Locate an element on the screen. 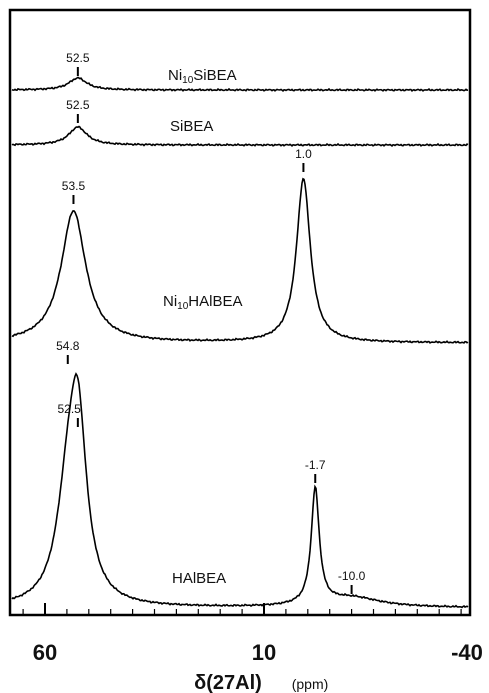  x-tick-label-minus40: -40 is located at coordinates (467, 652).